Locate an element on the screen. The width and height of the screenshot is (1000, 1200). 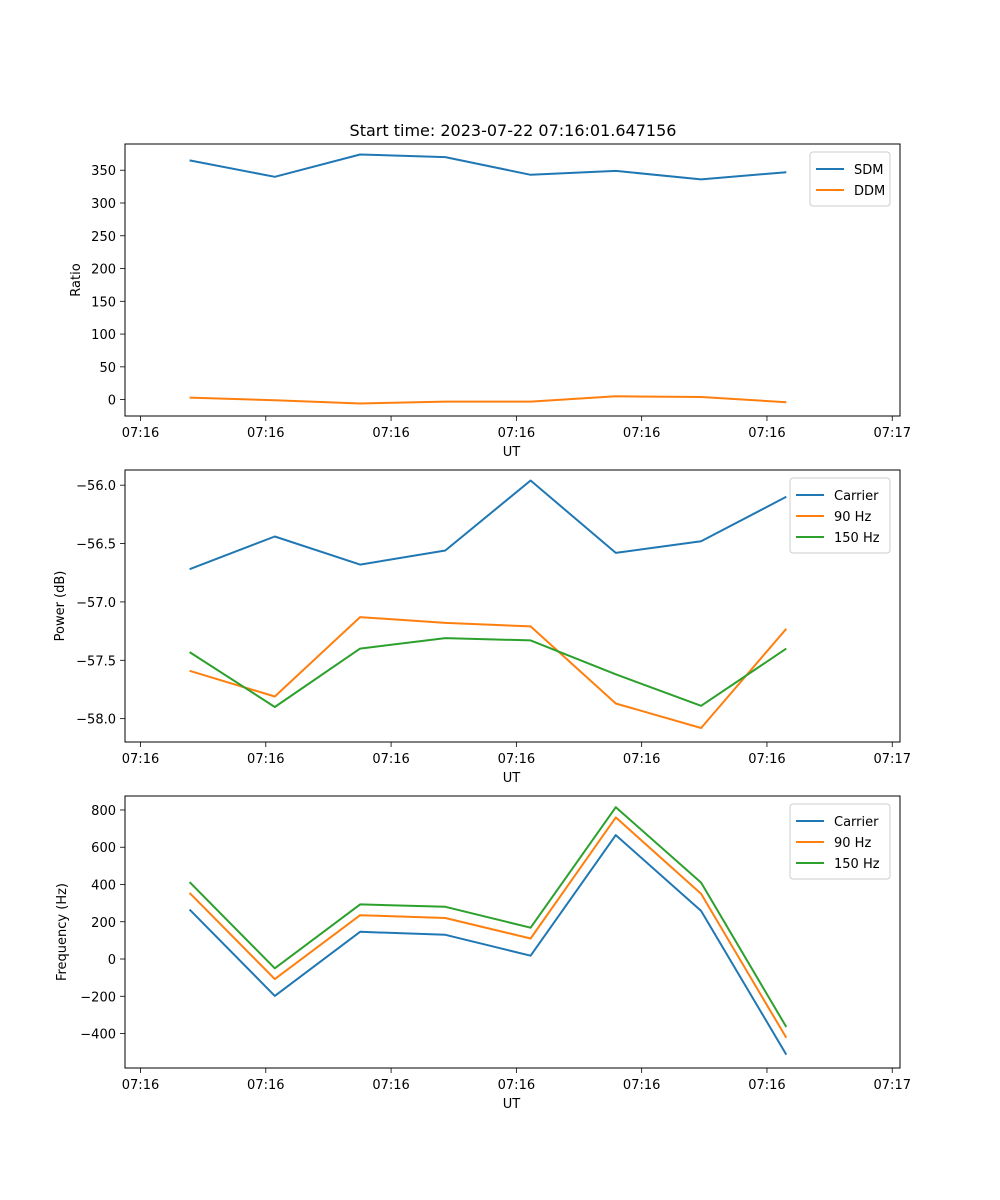
y-tick-label: 350 is located at coordinates (103, 171).